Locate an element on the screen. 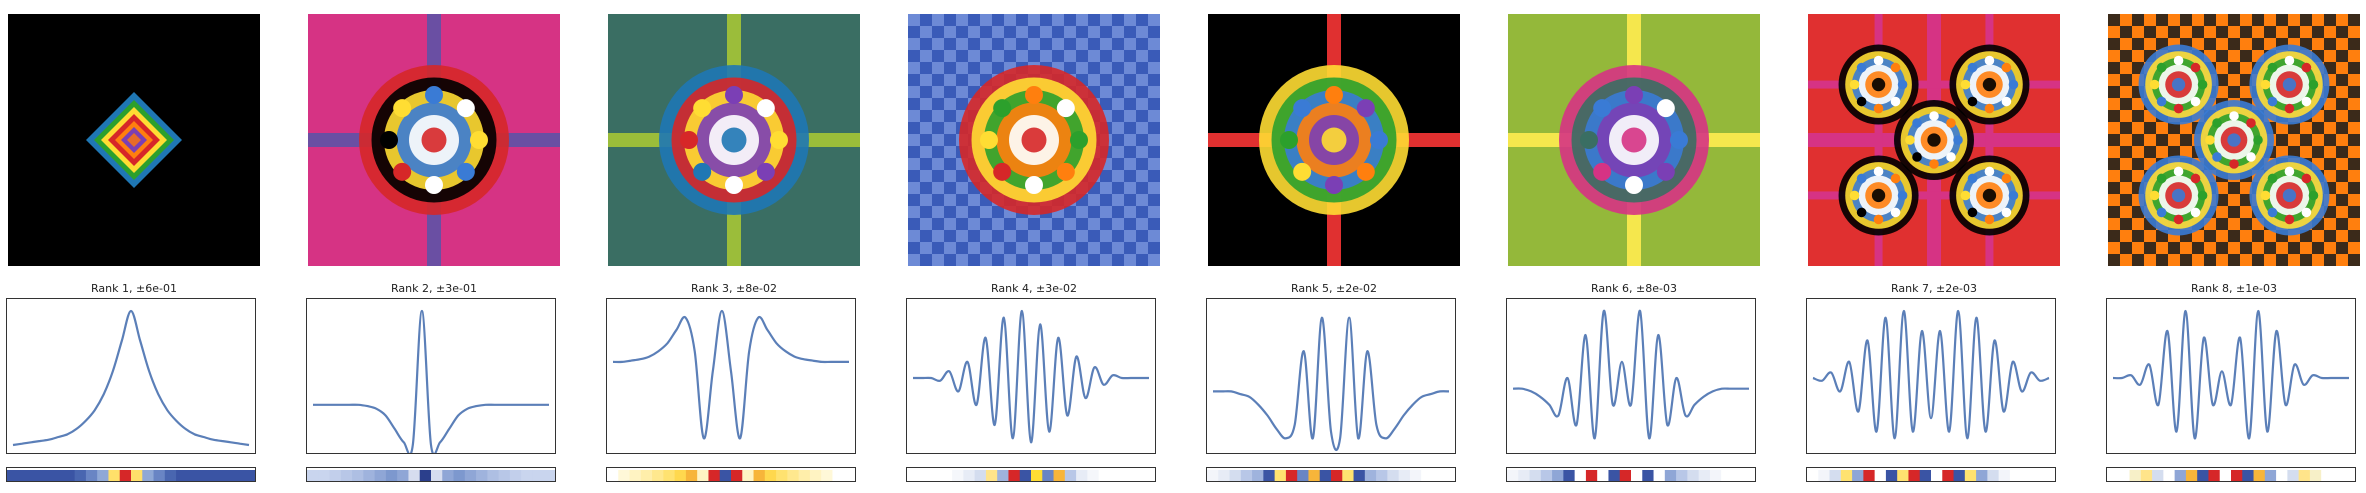 The width and height of the screenshot is (2366, 493). rank-panel: Rank 3, ±8e-02 is located at coordinates (730, 246).